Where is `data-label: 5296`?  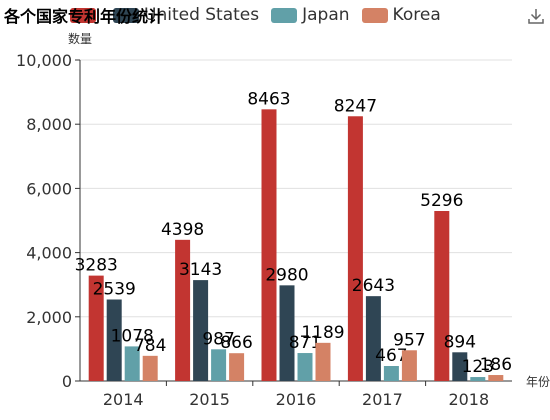 data-label: 5296 is located at coordinates (441, 201).